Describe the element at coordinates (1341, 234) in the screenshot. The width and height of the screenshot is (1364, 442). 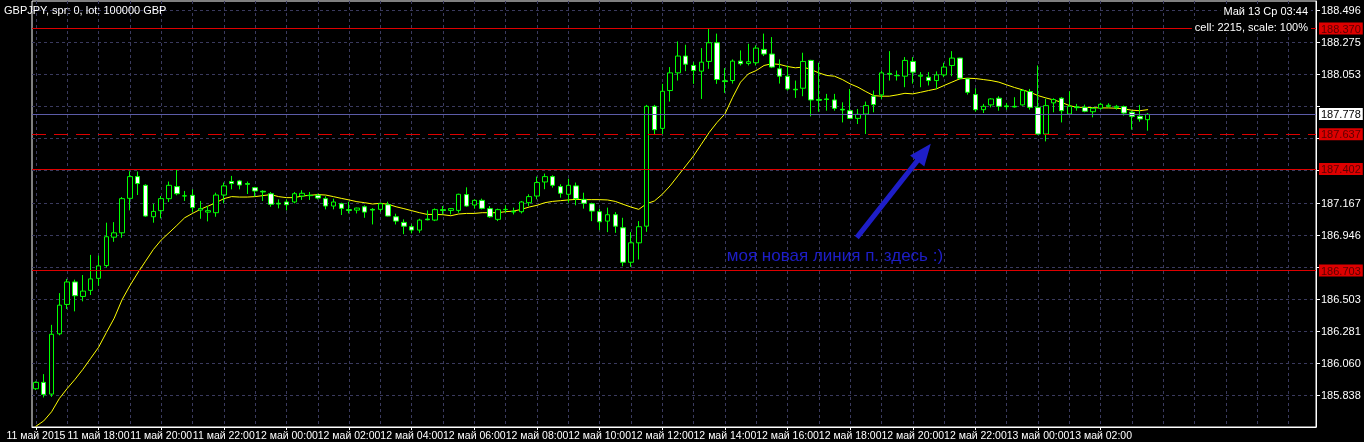
I see `y-tick-label: 186.946` at that location.